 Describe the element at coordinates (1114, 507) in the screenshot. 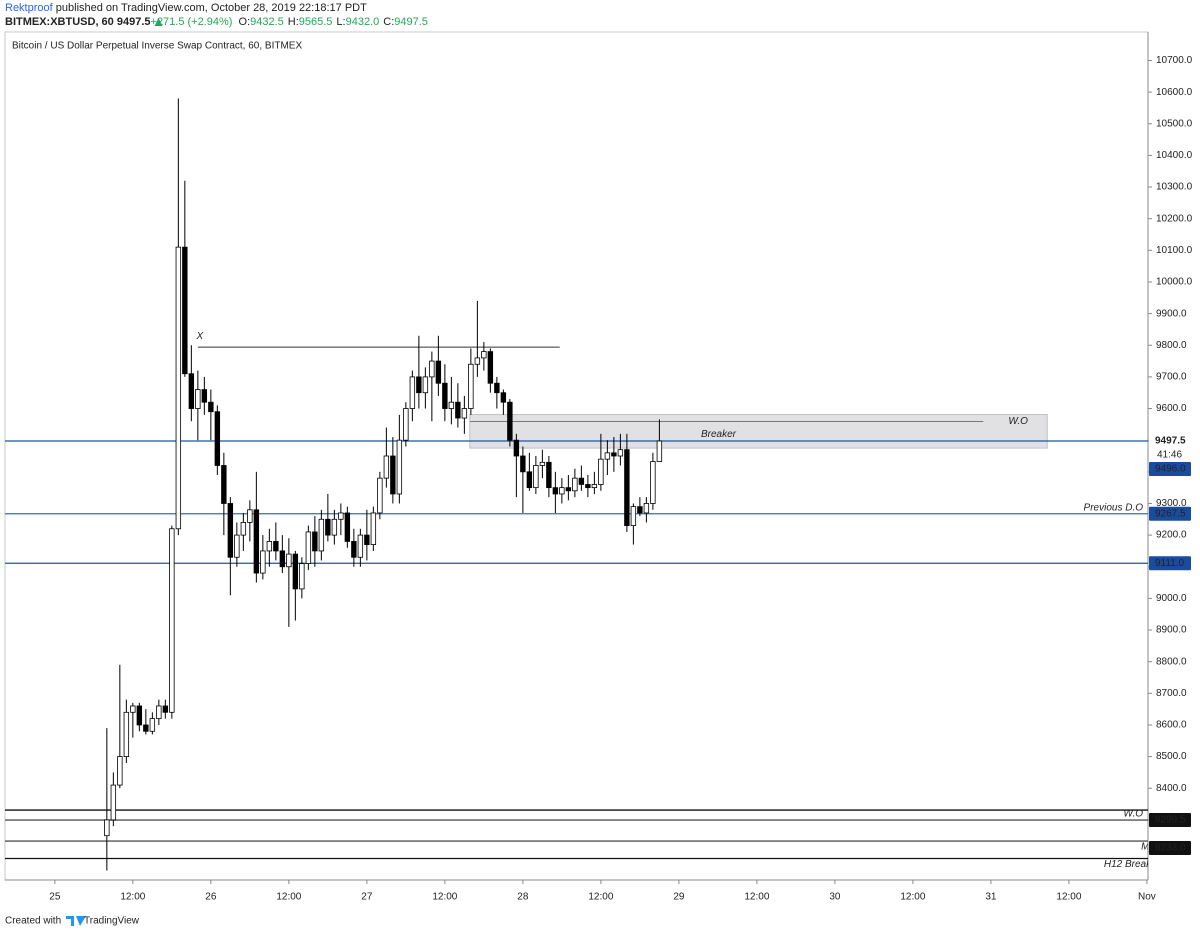

I see `level-label: Previous D.O` at that location.